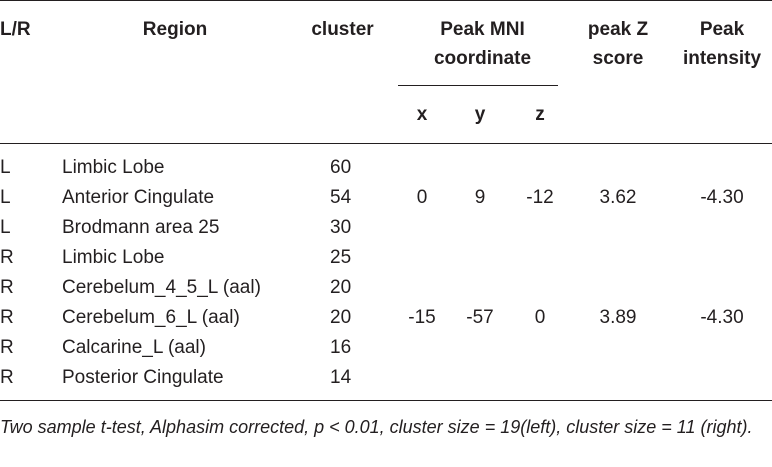 The height and width of the screenshot is (467, 772). Describe the element at coordinates (618, 29) in the screenshot. I see `header-peak-z-line1: peak Z` at that location.